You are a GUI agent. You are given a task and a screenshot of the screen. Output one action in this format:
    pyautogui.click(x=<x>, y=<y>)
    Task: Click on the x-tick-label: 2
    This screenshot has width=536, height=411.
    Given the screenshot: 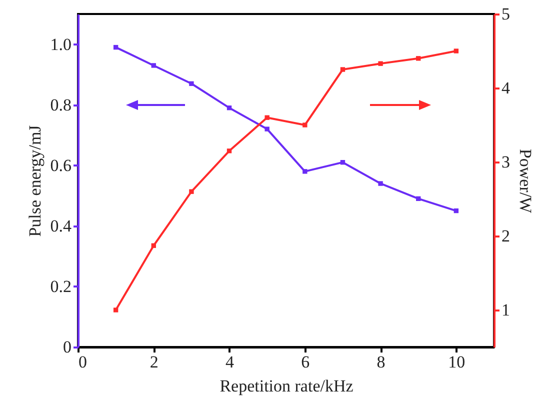 What is the action you would take?
    pyautogui.click(x=154, y=362)
    